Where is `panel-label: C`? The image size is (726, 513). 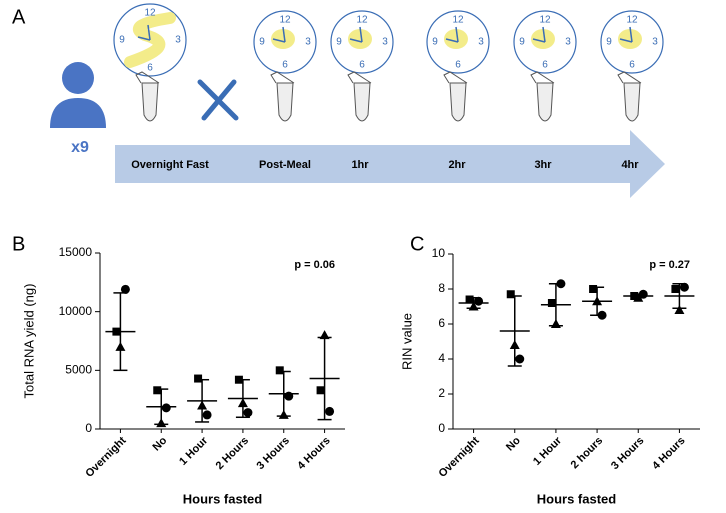 panel-label: C is located at coordinates (417, 244).